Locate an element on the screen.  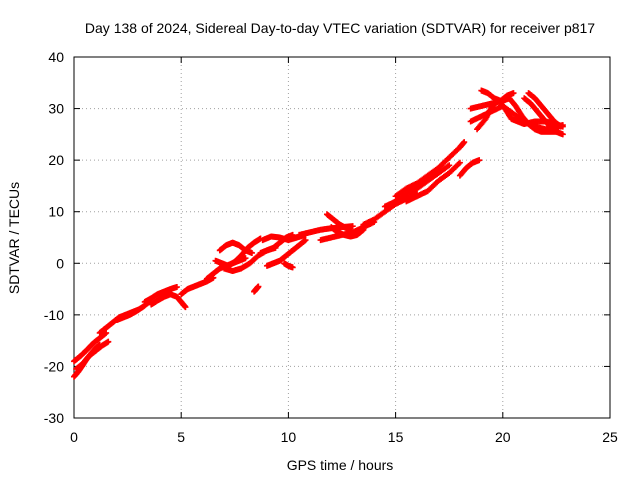
x-tick-label: 5 is located at coordinates (181, 437).